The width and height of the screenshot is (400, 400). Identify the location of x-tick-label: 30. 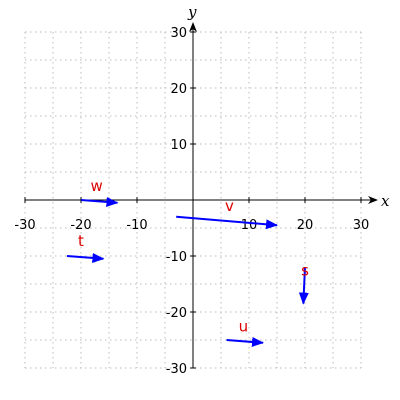
(361, 225).